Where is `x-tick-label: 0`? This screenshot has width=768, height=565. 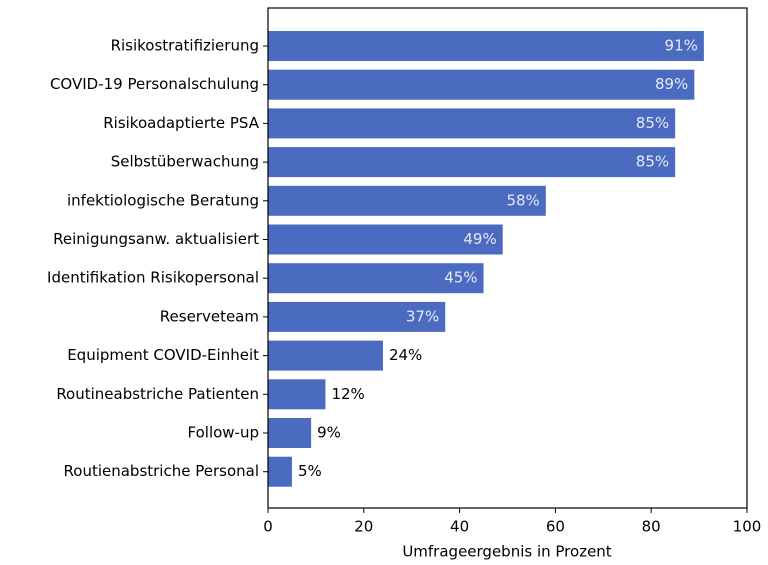
x-tick-label: 0 is located at coordinates (268, 527).